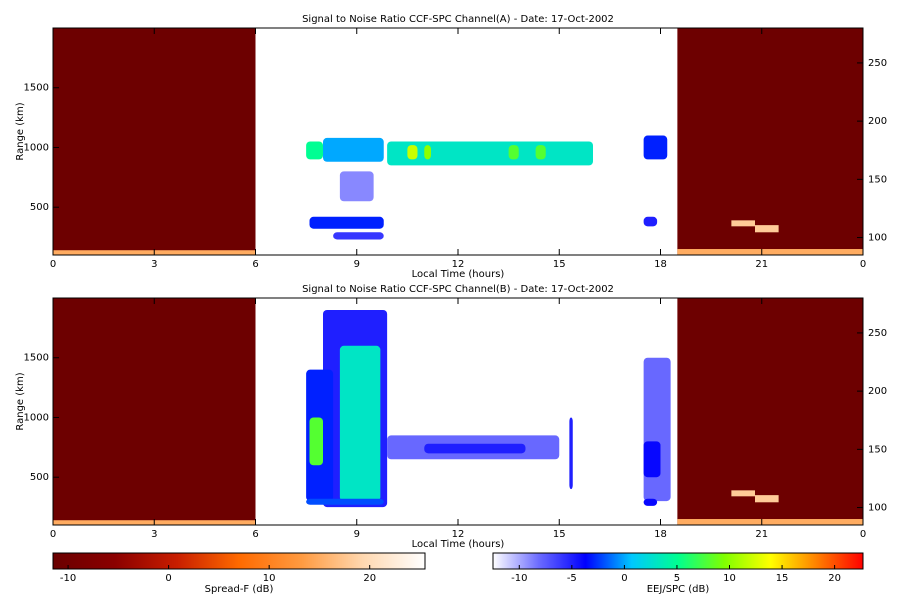  Describe the element at coordinates (782, 578) in the screenshot. I see `colorbar-tick-label: 15` at that location.